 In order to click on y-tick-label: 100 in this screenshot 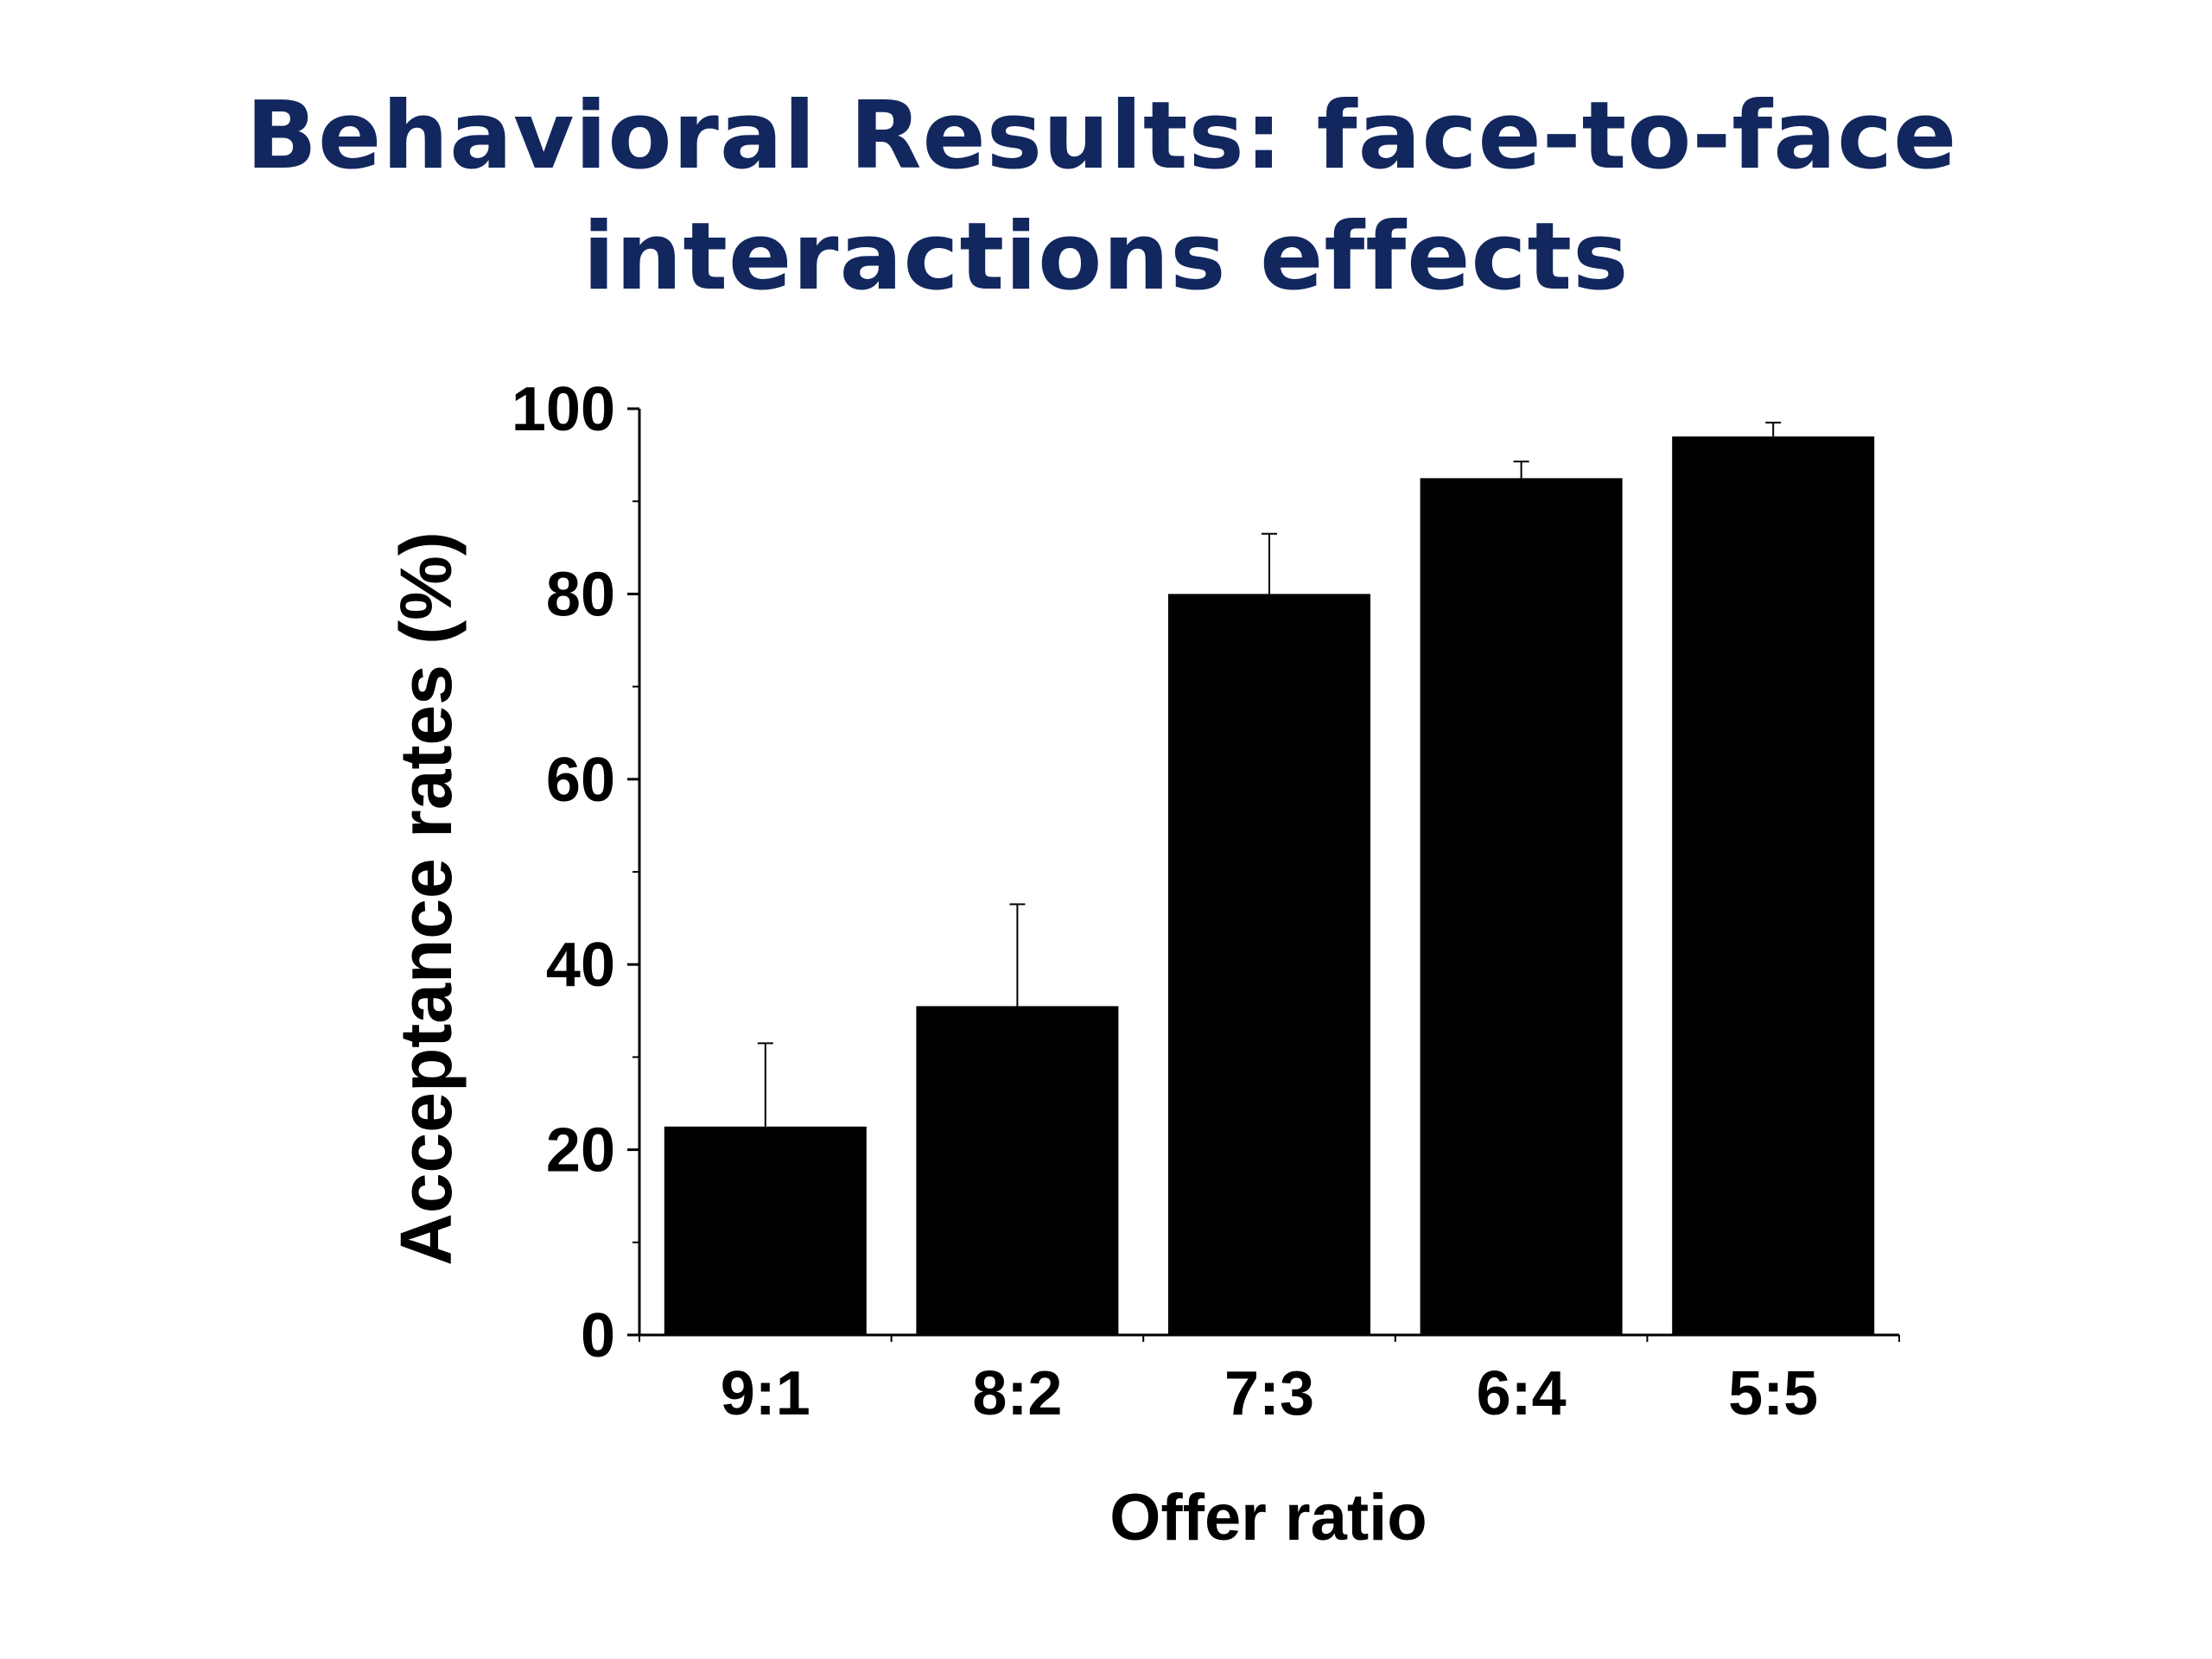, I will do `click(563, 409)`.